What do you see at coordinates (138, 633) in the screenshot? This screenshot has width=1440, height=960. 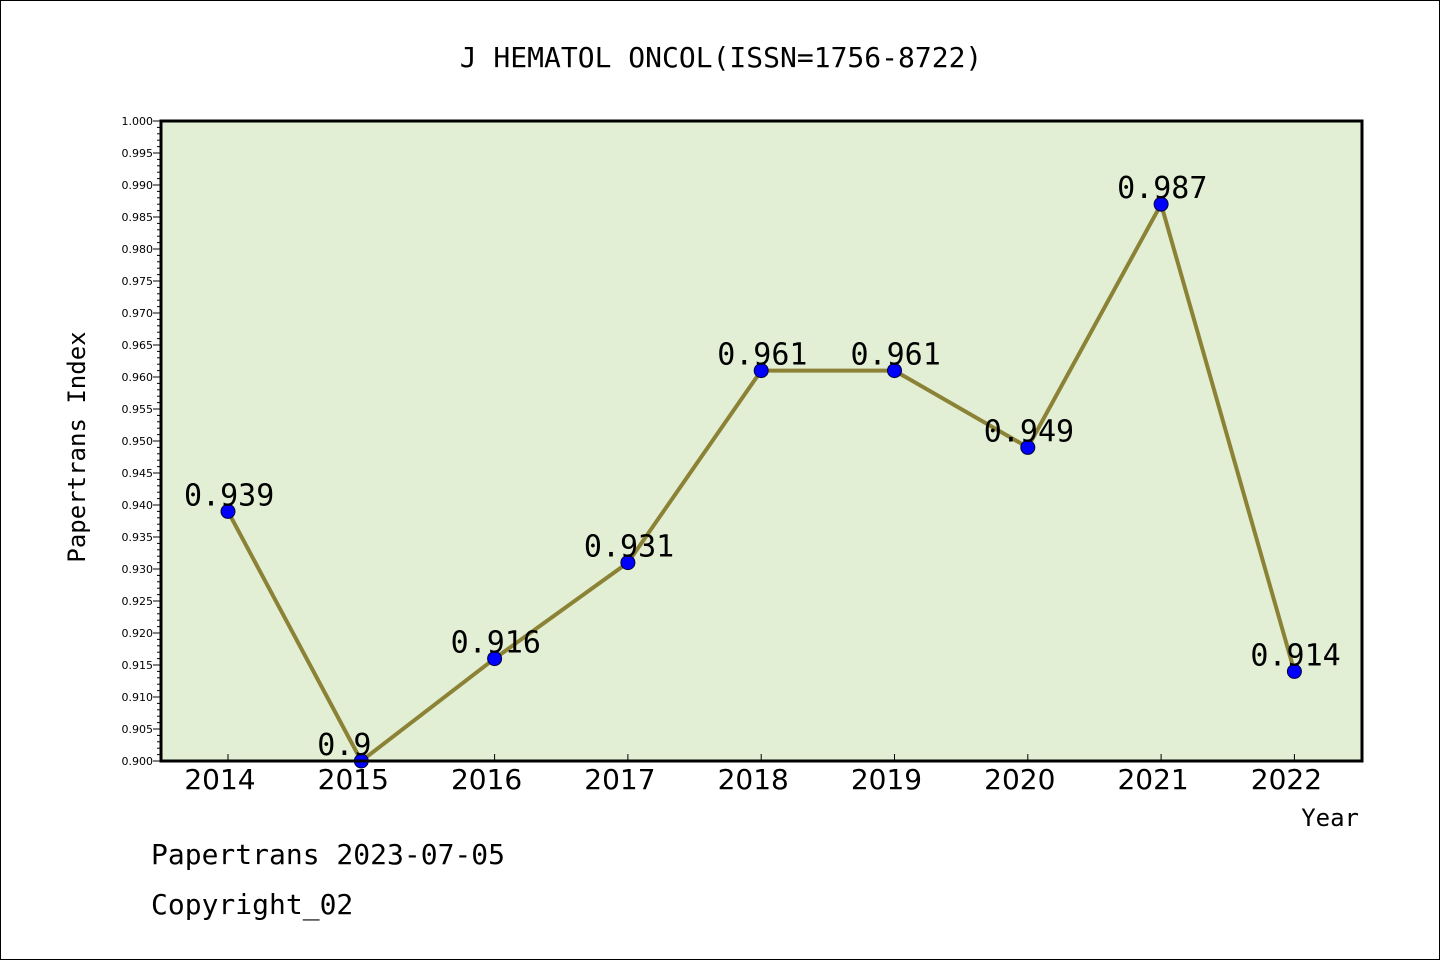 I see `y-tick-label: 0.920` at bounding box center [138, 633].